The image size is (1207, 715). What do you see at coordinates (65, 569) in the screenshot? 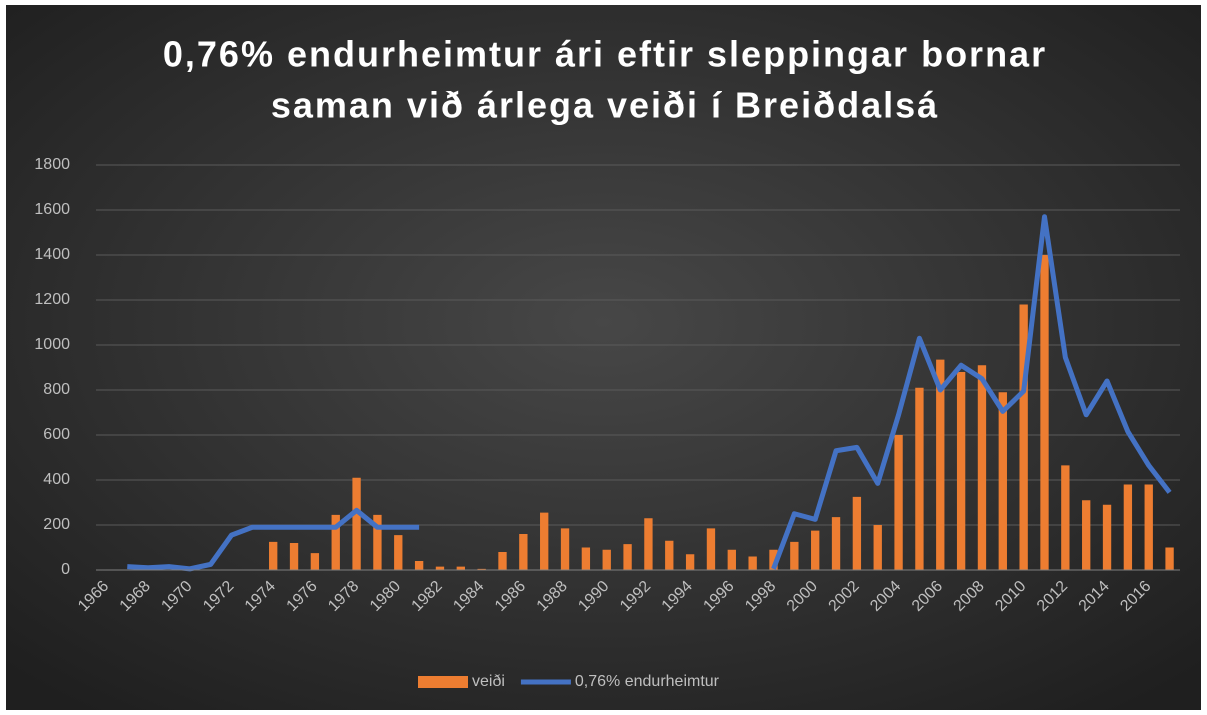
I see `y-tick-label: 0` at bounding box center [65, 569].